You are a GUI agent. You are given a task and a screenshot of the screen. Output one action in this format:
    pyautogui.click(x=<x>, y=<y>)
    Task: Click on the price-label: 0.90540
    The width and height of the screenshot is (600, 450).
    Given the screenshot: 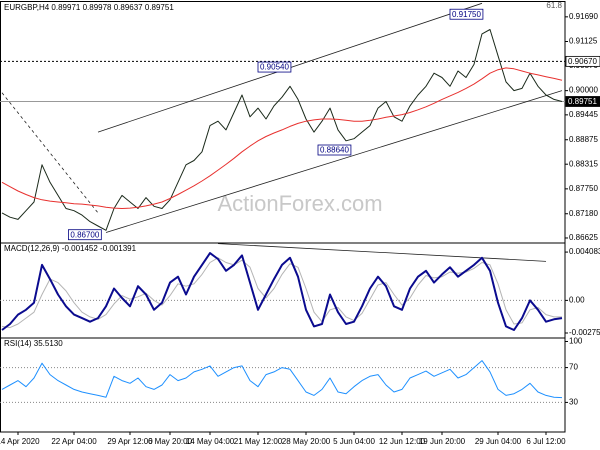 What is the action you would take?
    pyautogui.click(x=274, y=67)
    